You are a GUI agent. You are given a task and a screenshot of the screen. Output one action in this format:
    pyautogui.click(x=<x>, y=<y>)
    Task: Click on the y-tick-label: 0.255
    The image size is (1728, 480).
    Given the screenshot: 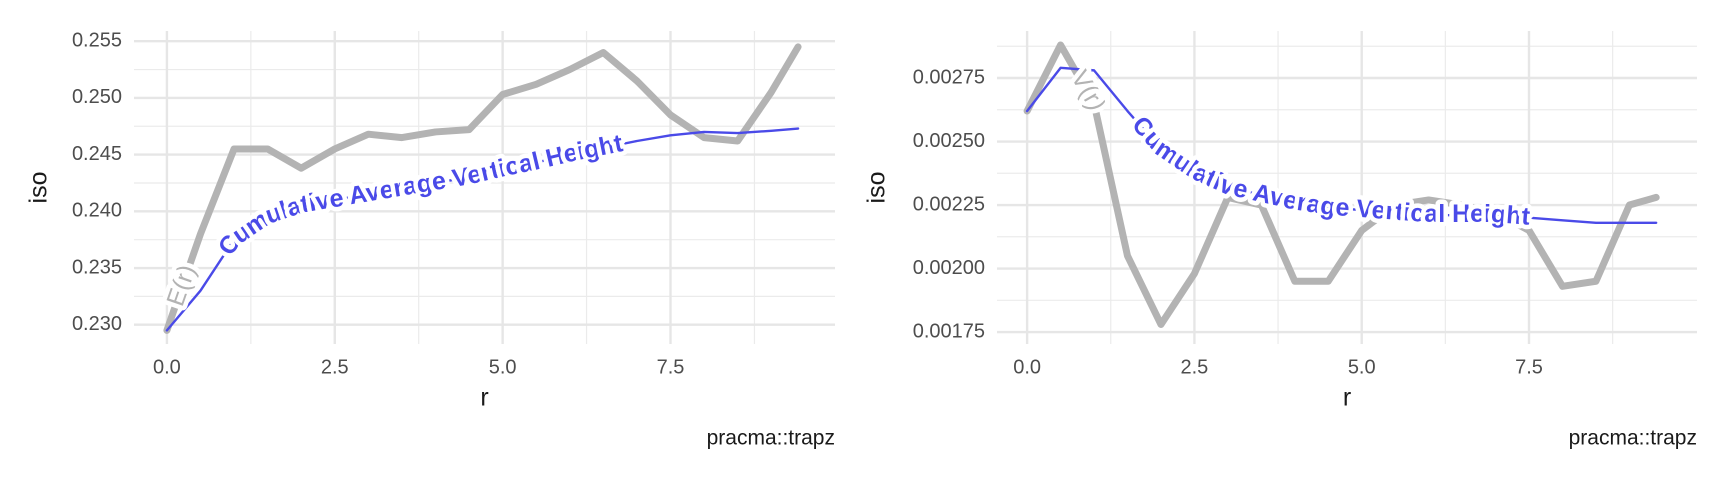 What is the action you would take?
    pyautogui.click(x=97, y=40)
    